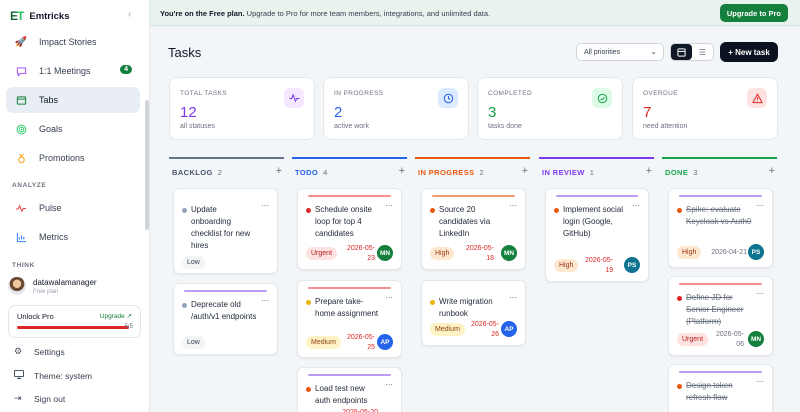 The width and height of the screenshot is (800, 412). I want to click on meetings-count-badge: 4, so click(126, 69).